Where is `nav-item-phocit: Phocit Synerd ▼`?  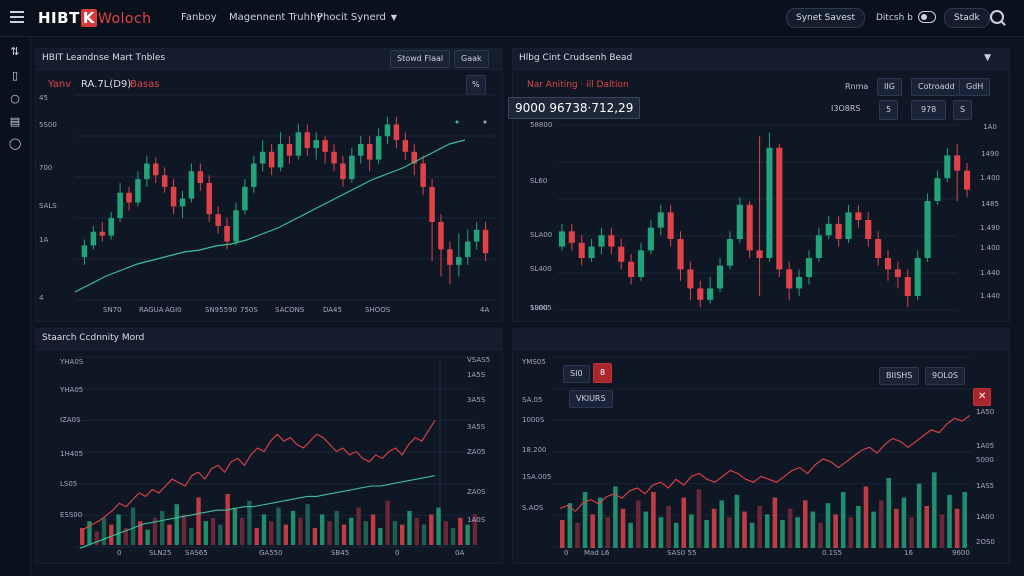 nav-item-phocit: Phocit Synerd ▼ is located at coordinates (357, 17).